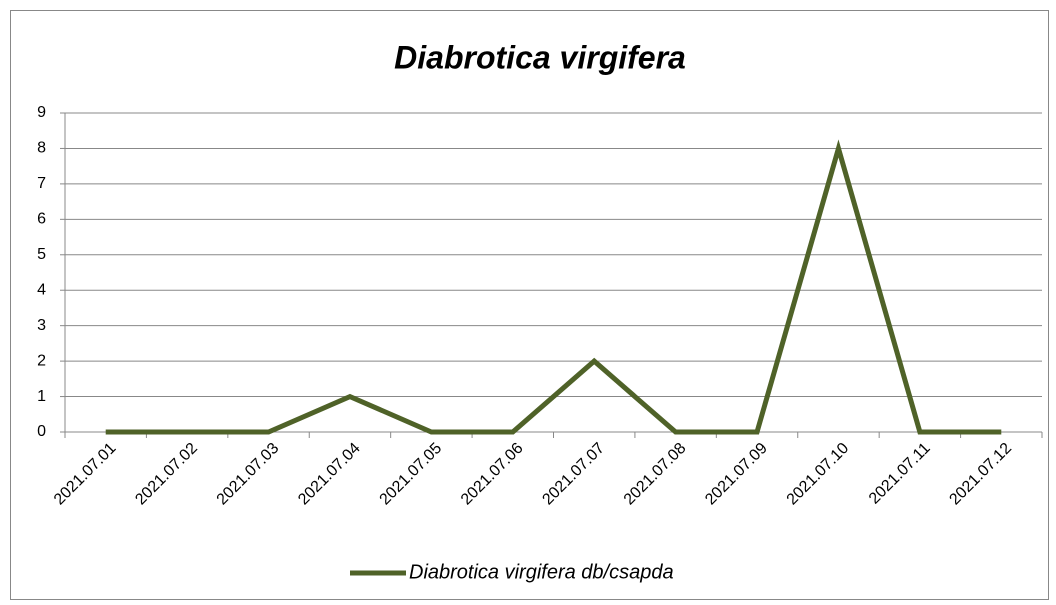 The image size is (1056, 605). What do you see at coordinates (41, 183) in the screenshot?
I see `y-tick-label: 7` at bounding box center [41, 183].